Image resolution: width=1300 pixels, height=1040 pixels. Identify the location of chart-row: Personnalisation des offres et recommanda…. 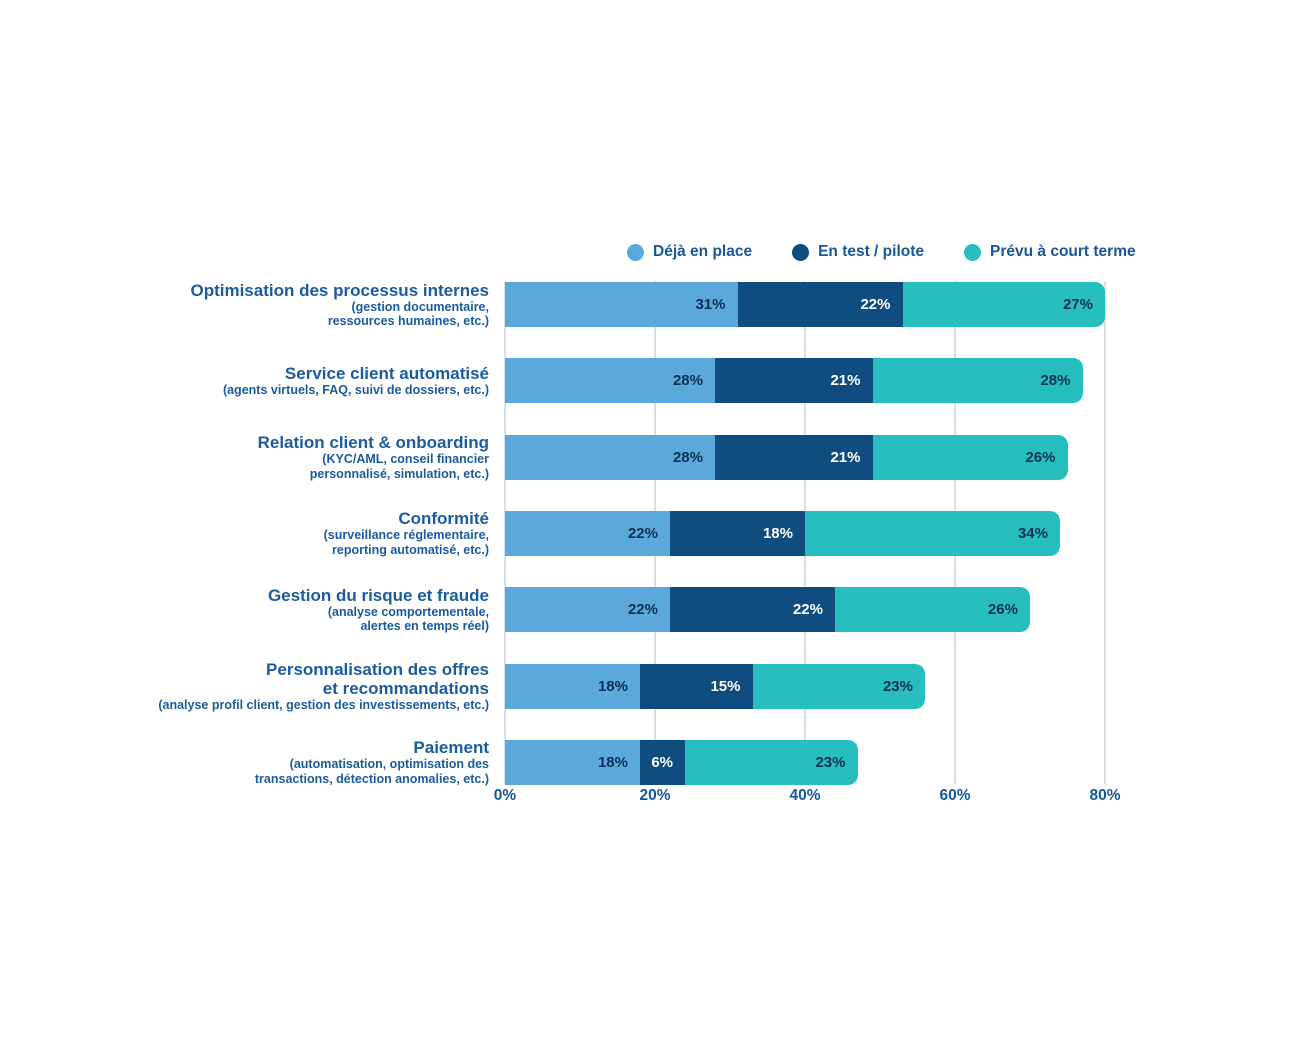
(650, 686).